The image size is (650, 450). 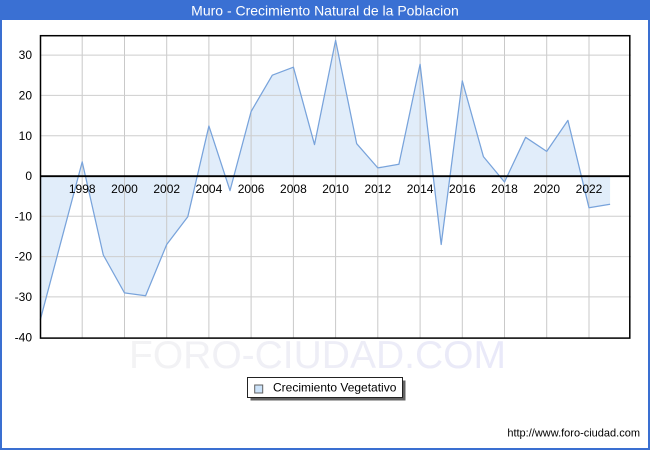 I want to click on svg-text: 2016, so click(x=462, y=189).